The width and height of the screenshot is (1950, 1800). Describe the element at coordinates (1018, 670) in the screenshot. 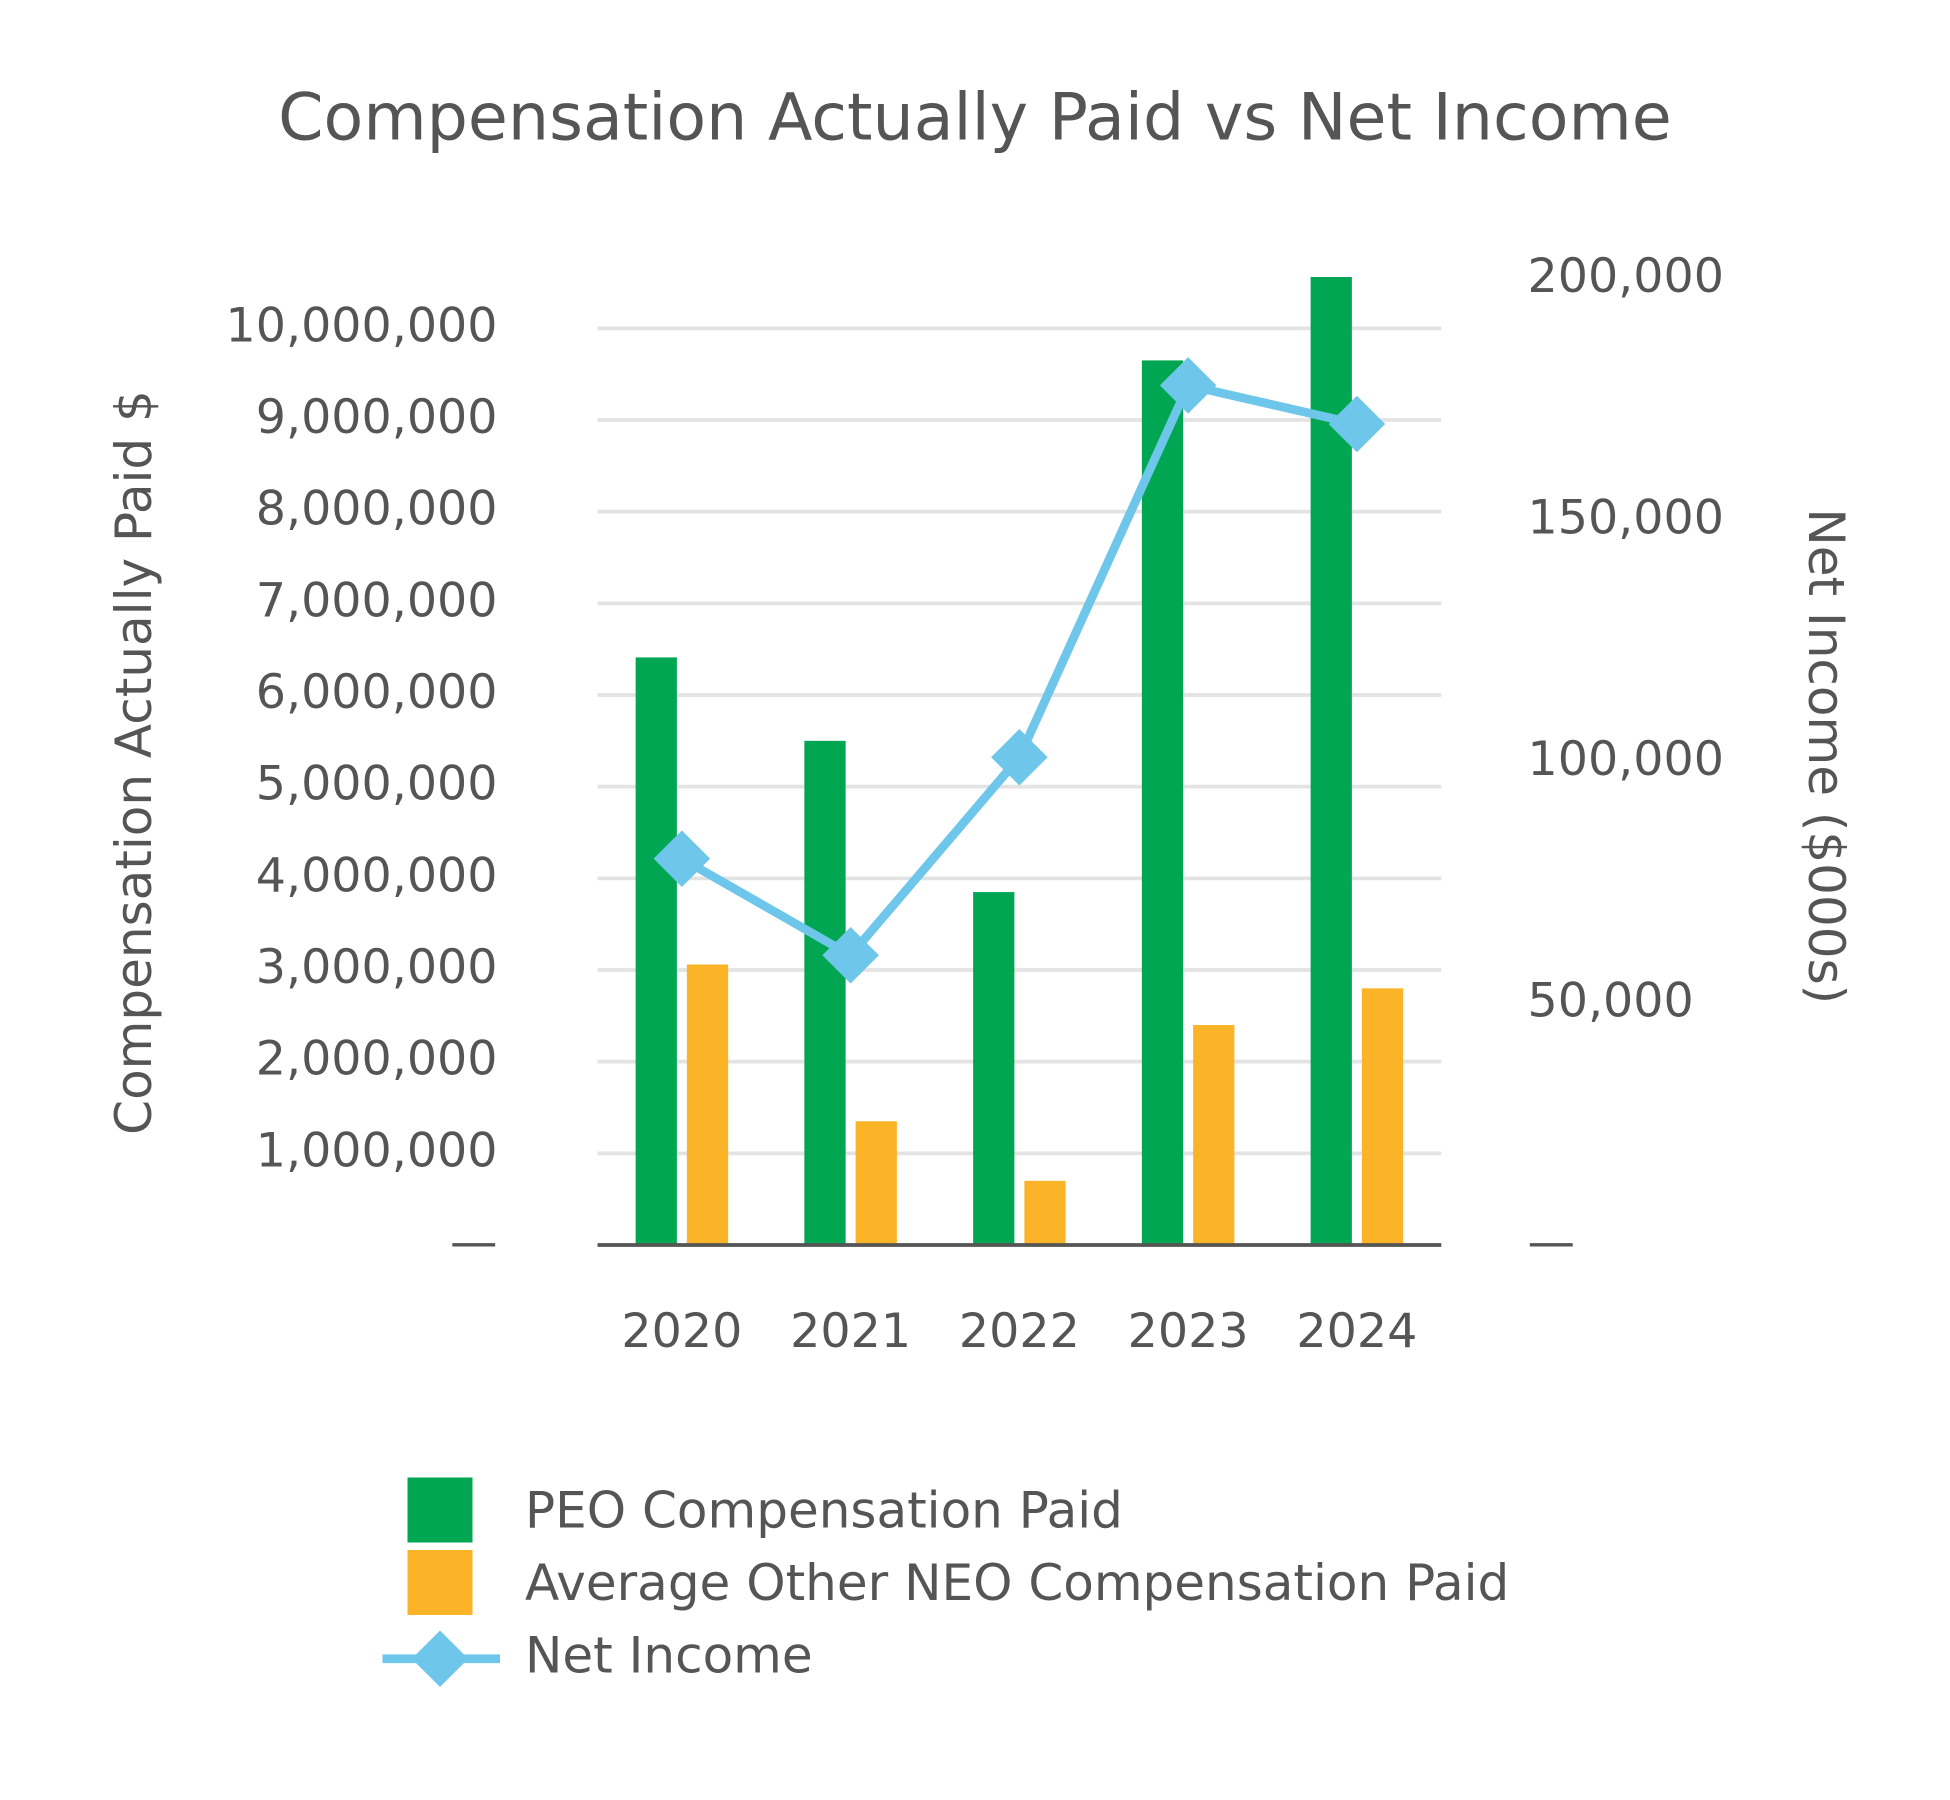

I see `line` at that location.